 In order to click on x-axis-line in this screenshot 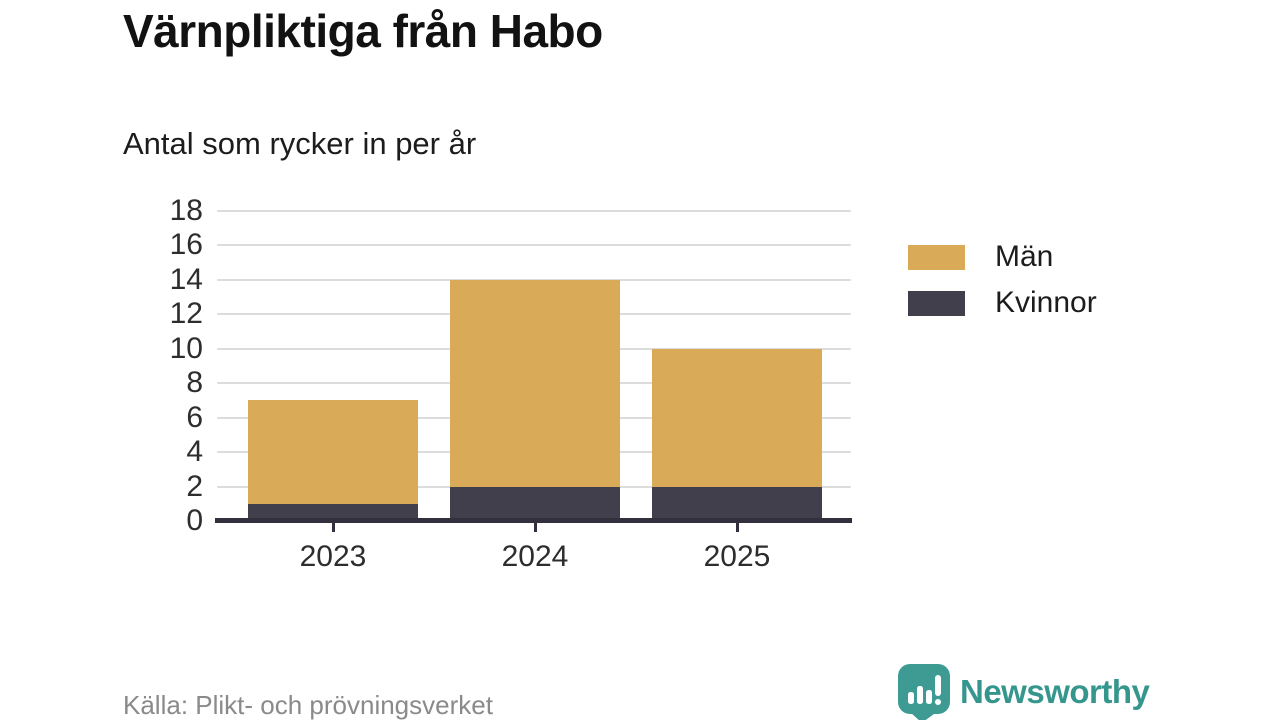, I will do `click(533, 520)`.